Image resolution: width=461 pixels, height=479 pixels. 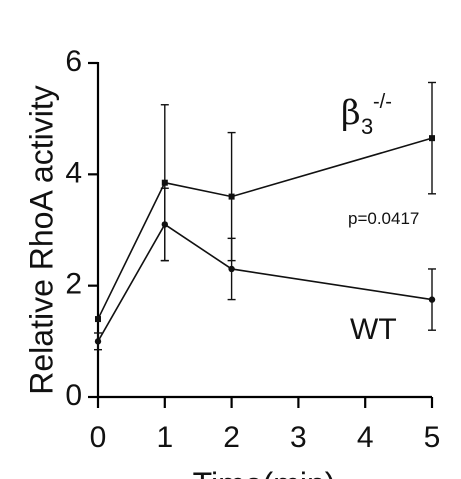 What do you see at coordinates (164, 437) in the screenshot?
I see `x-tick-label: 1` at bounding box center [164, 437].